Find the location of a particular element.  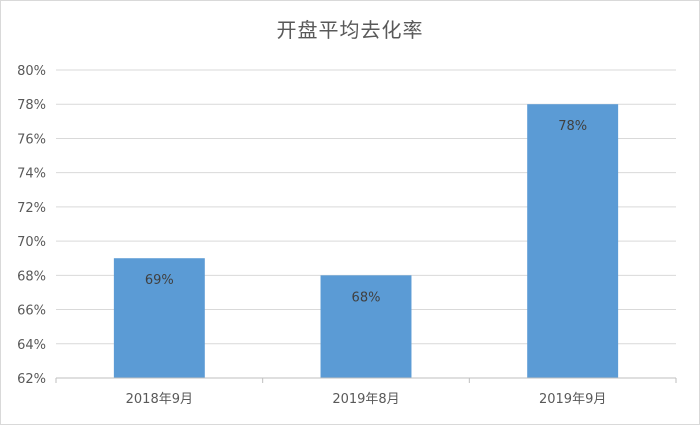

x-axis is located at coordinates (366, 380).